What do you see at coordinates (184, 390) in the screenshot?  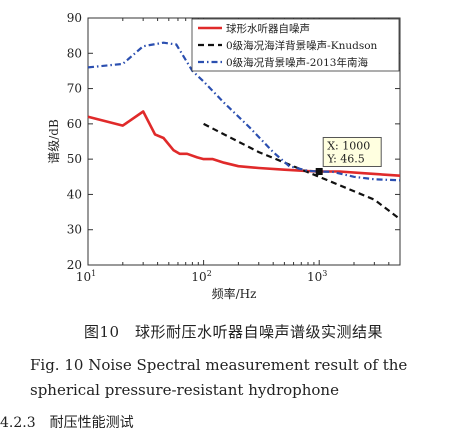 I see `figure-caption-english-line2: spherical pressure-resistant hydrophone` at bounding box center [184, 390].